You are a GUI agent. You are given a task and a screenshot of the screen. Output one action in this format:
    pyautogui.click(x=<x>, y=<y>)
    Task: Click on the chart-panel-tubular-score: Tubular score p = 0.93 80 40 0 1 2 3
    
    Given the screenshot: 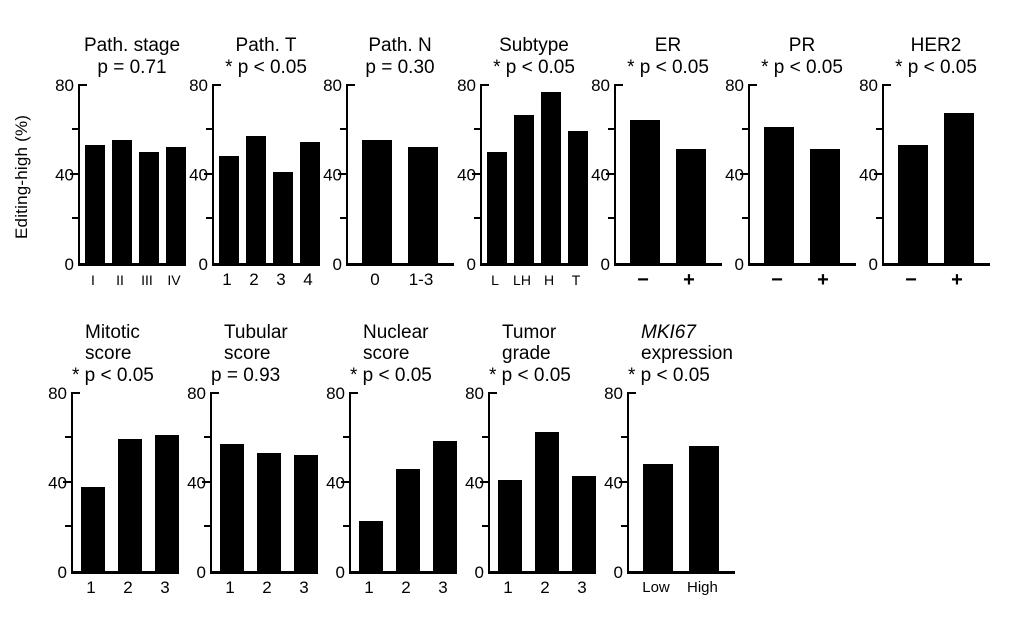 What is the action you would take?
    pyautogui.click(x=251, y=457)
    